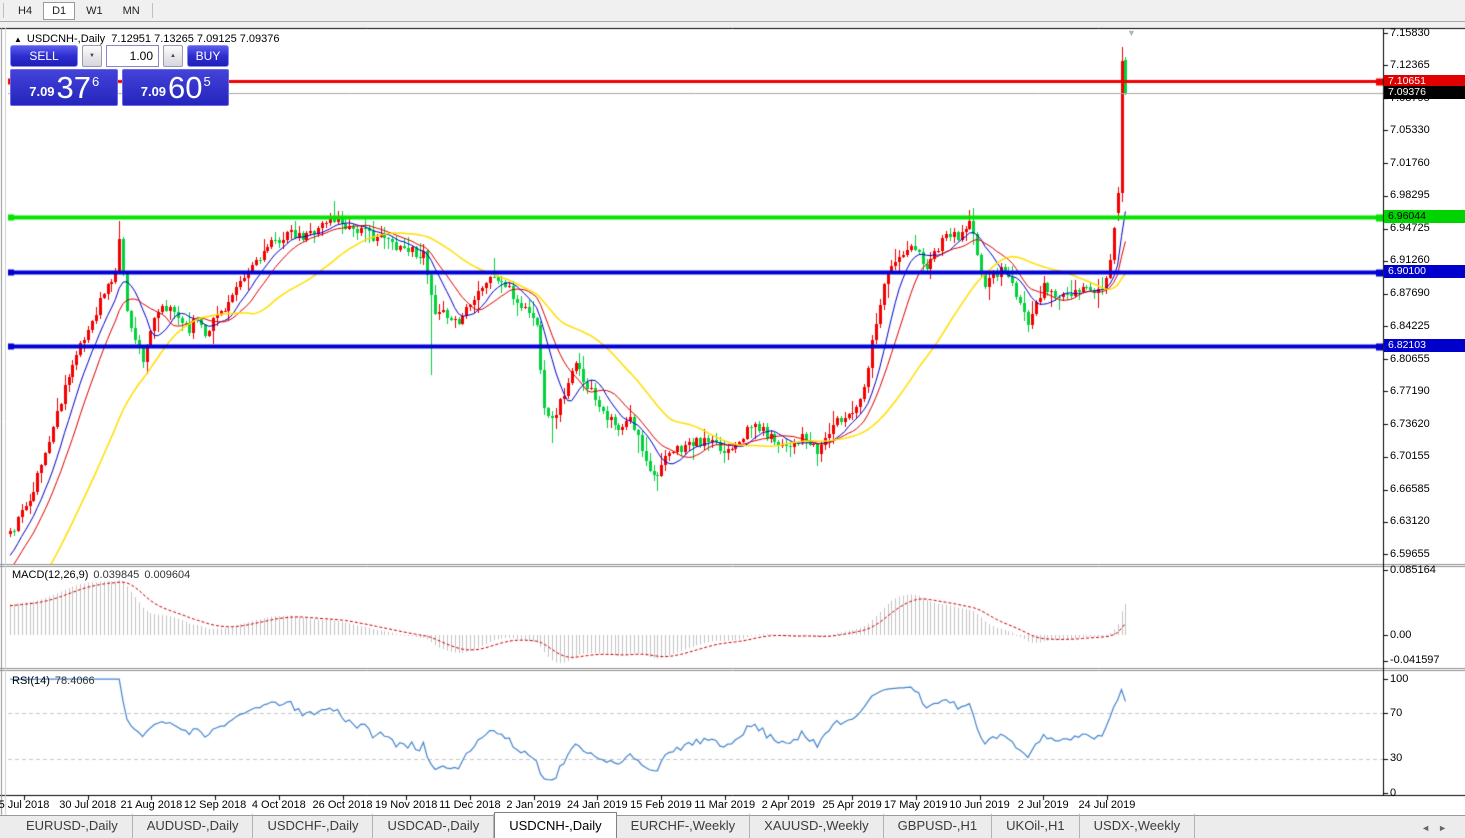 The height and width of the screenshot is (838, 1465). I want to click on date-axis-label: 11 Mar 2019, so click(725, 805).